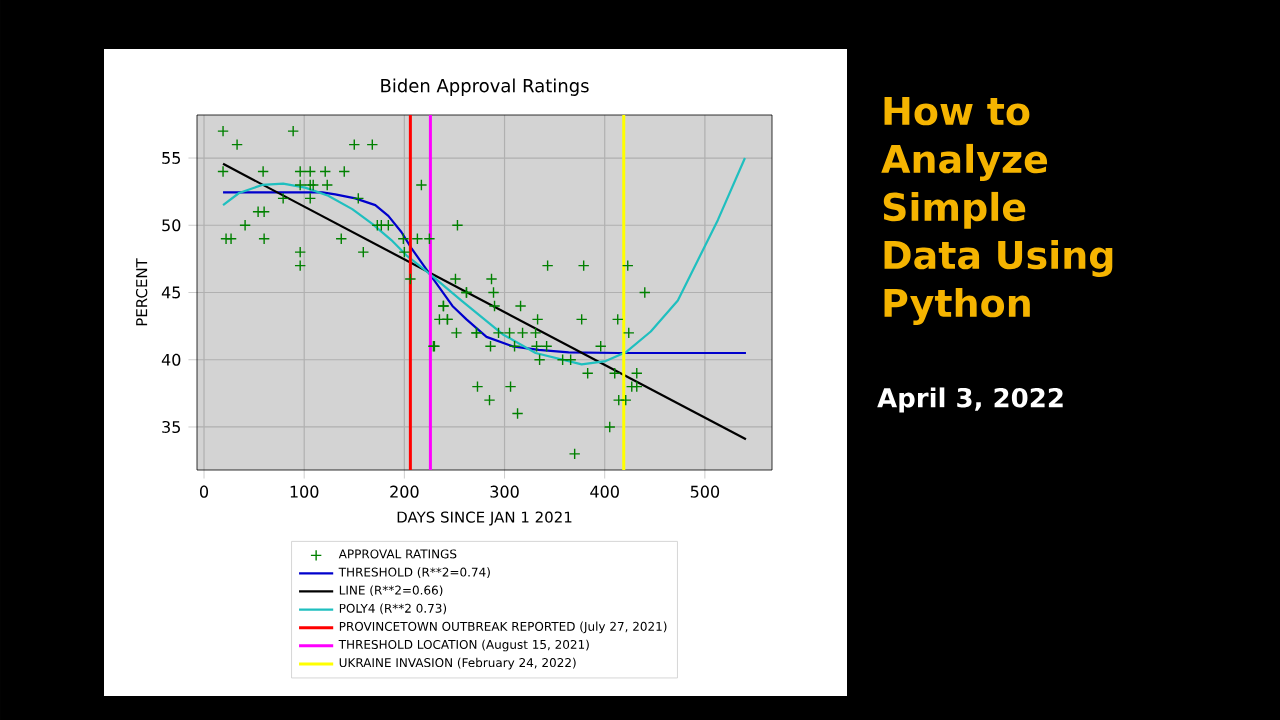 Image resolution: width=1280 pixels, height=720 pixels. Describe the element at coordinates (485, 87) in the screenshot. I see `chart-title: Biden Approval Ratings` at that location.